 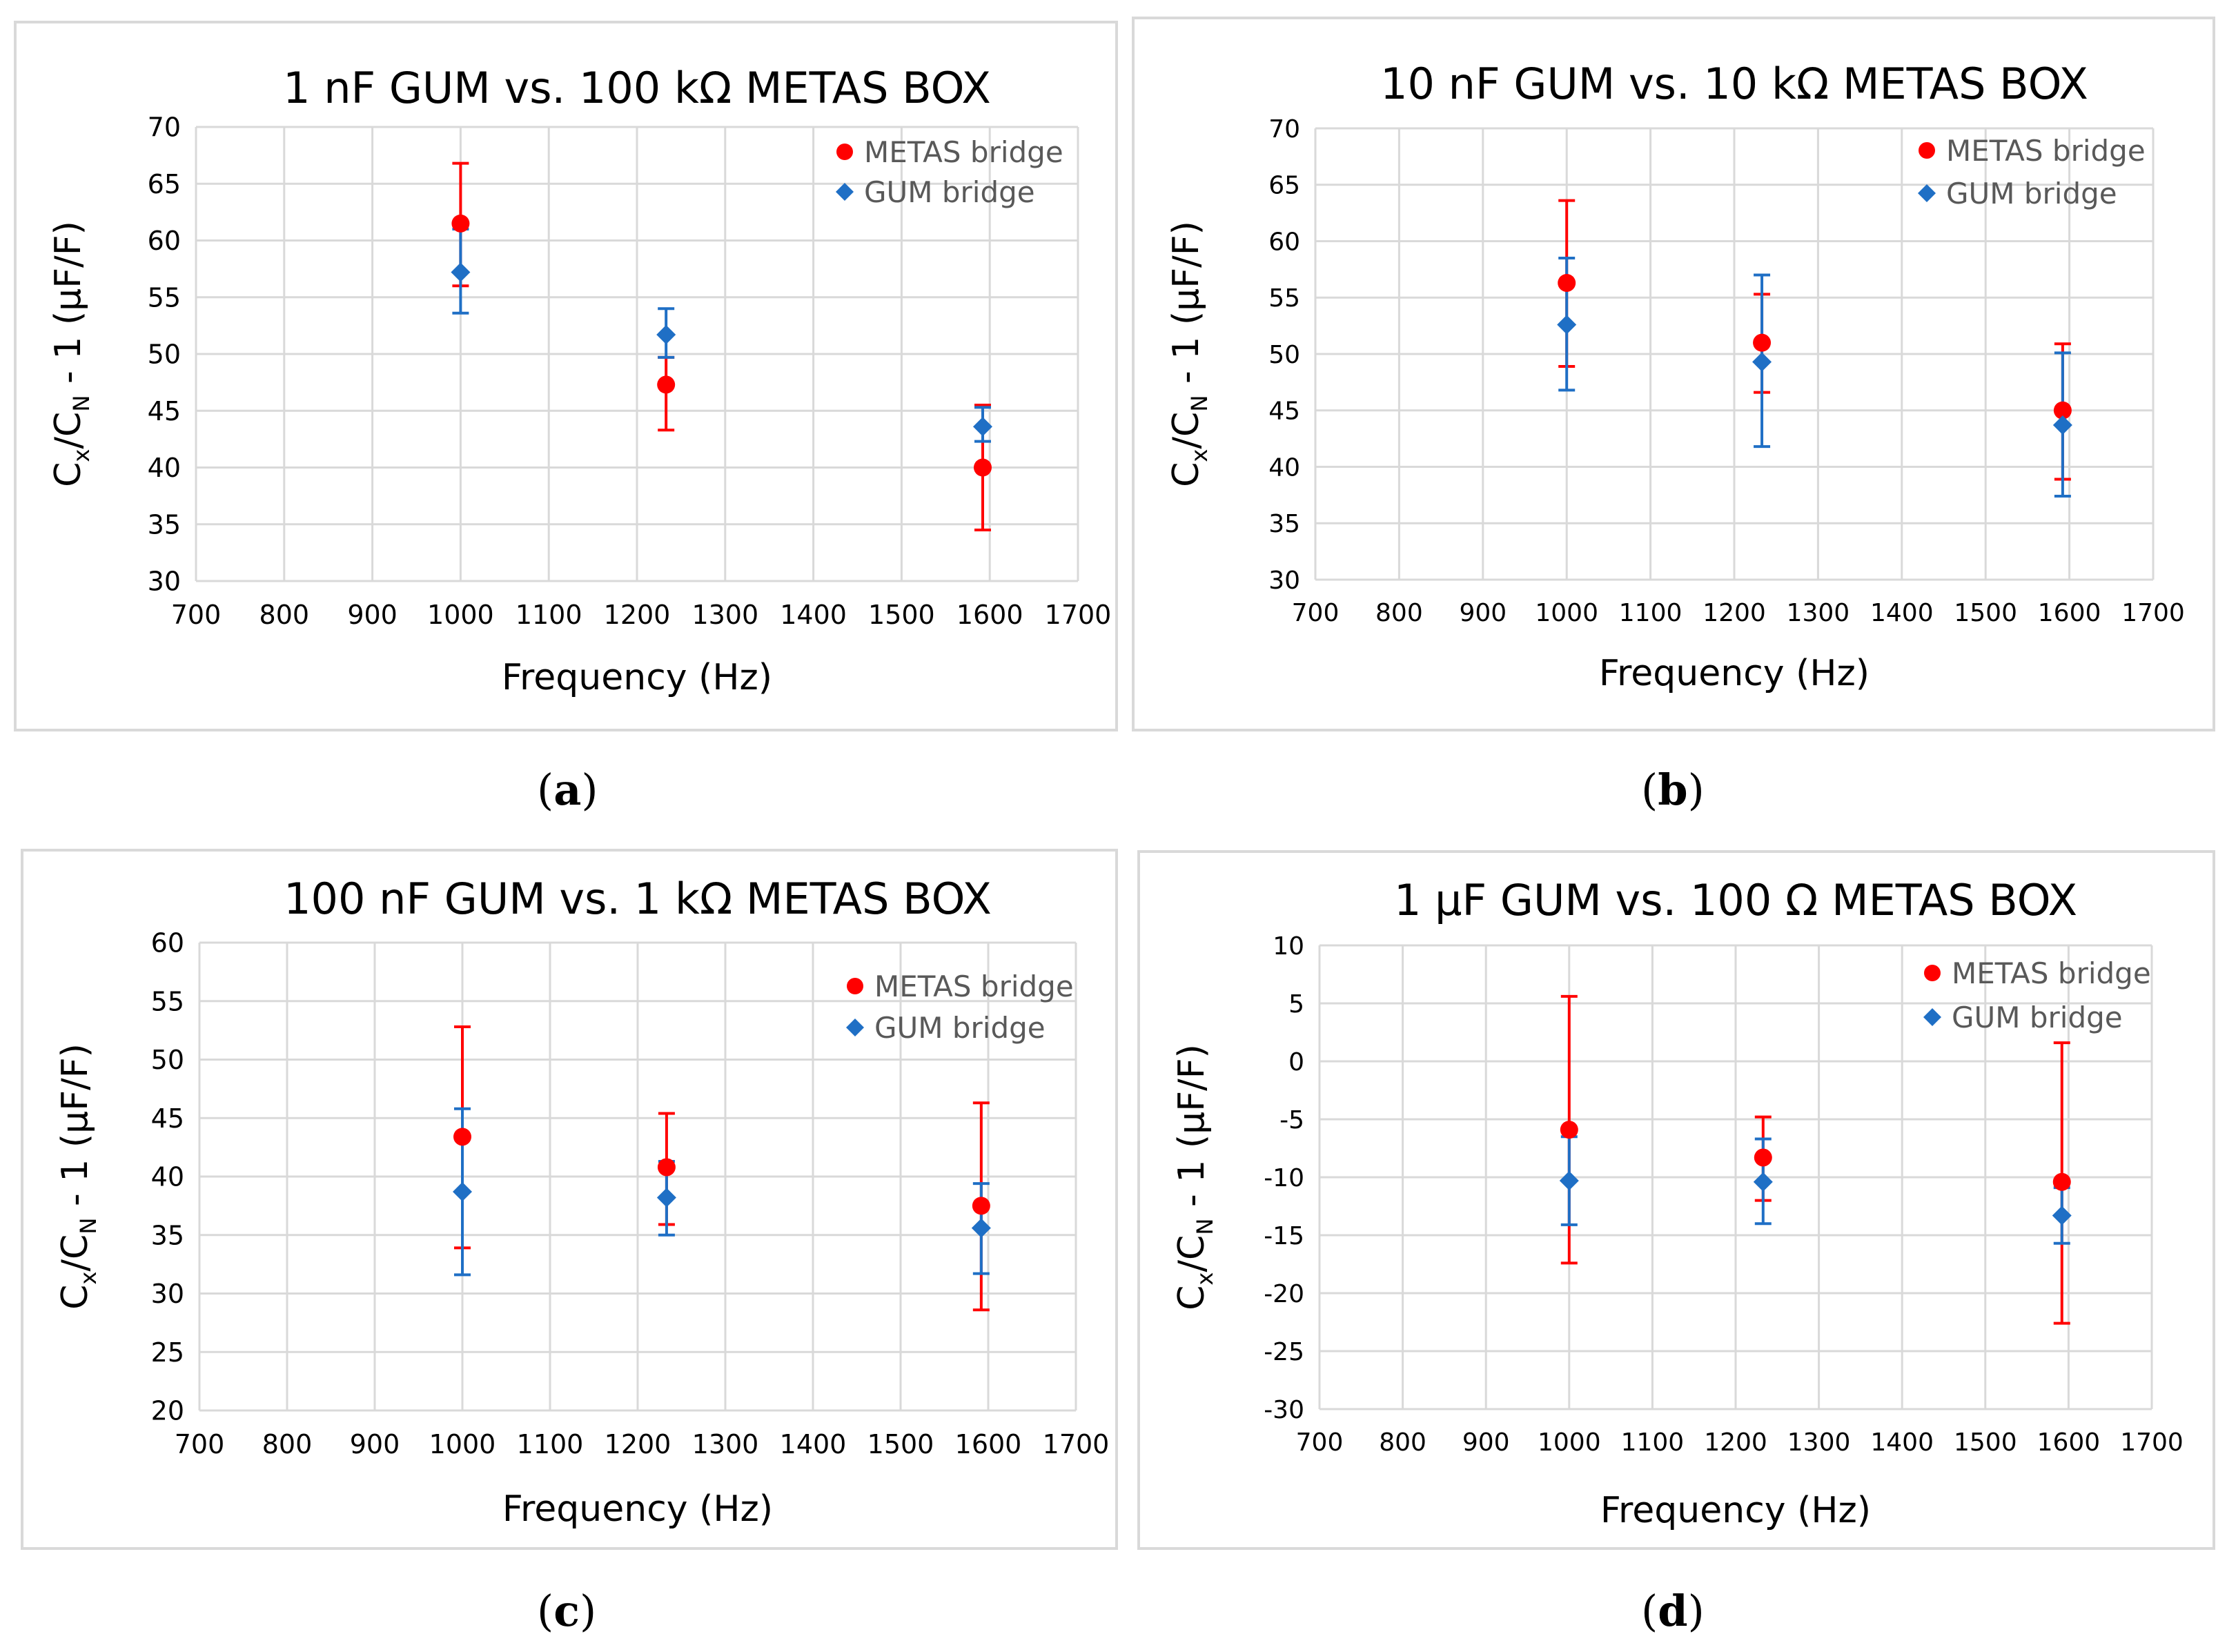 What do you see at coordinates (1649, 790) in the screenshot?
I see `caption-b-open: (` at bounding box center [1649, 790].